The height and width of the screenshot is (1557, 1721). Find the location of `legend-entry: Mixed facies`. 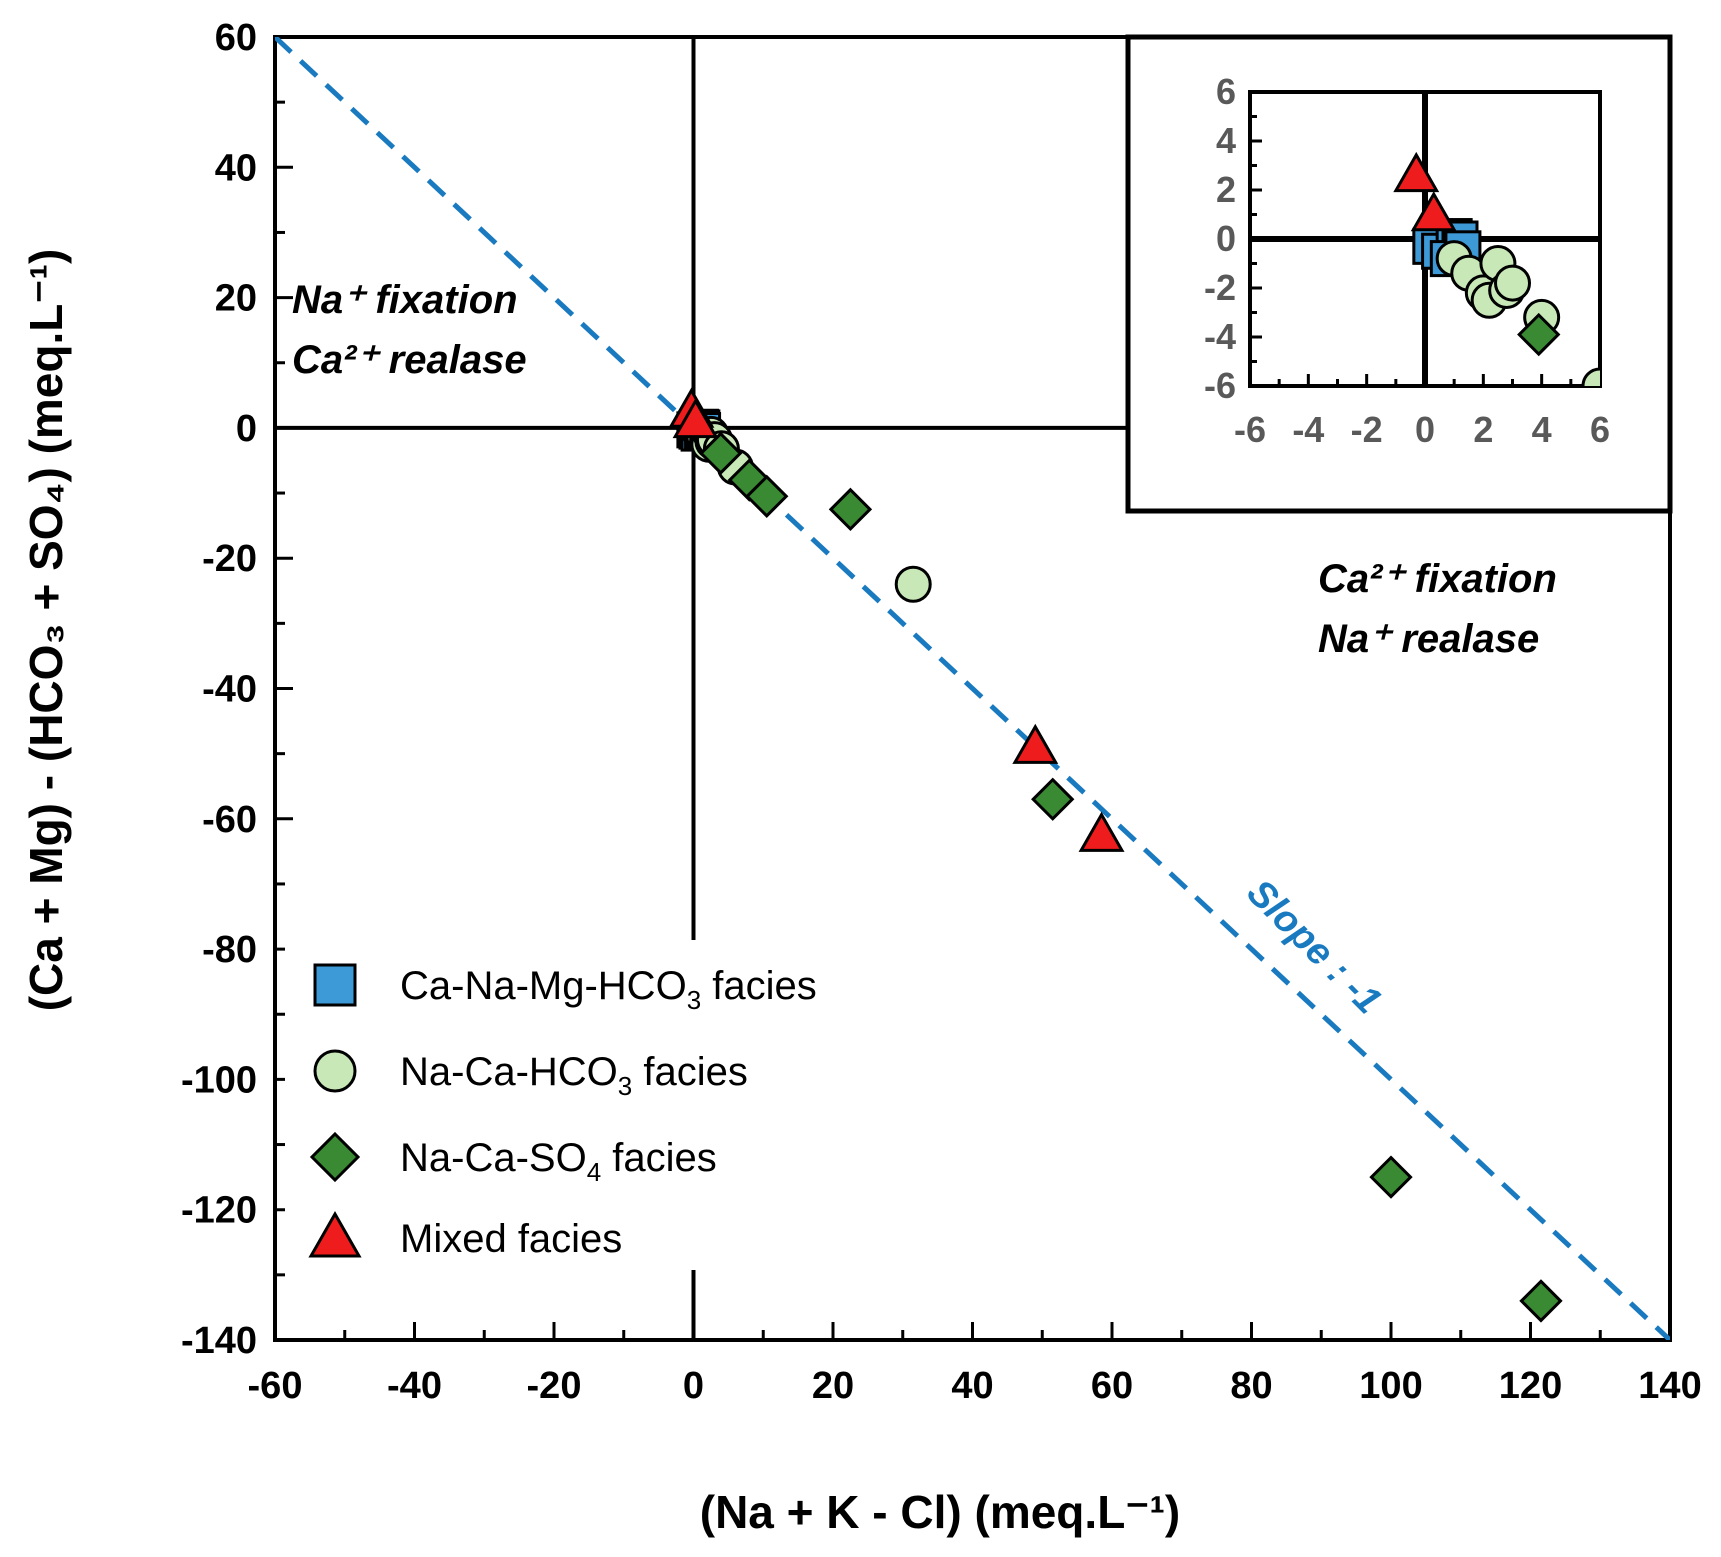

legend-entry: Mixed facies is located at coordinates (465, 1235).